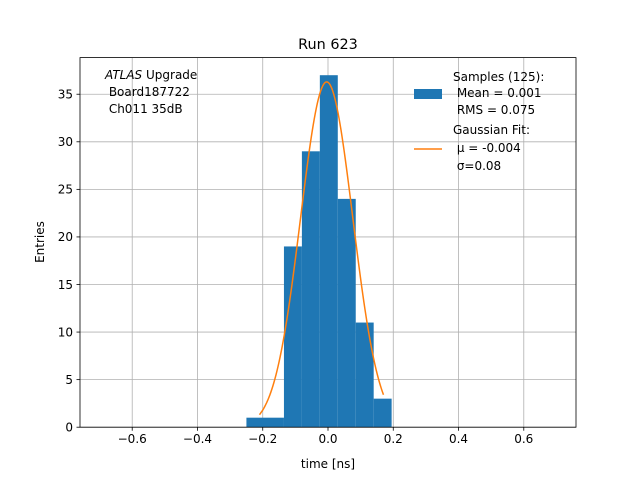  I want to click on legend-fit-line-1: Gaussian Fit:, so click(491, 130).